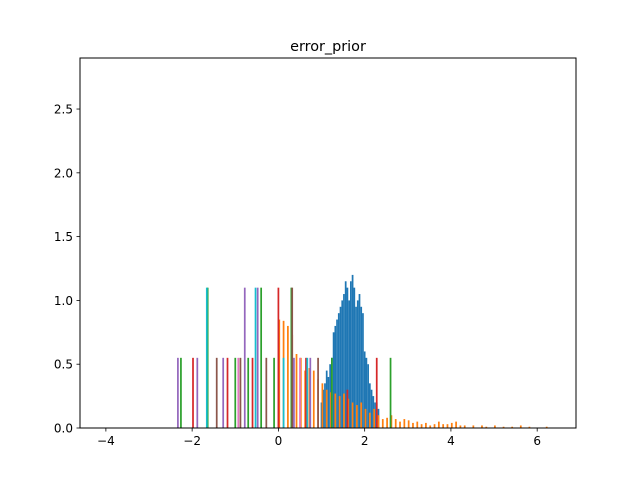 Image resolution: width=640 pixels, height=480 pixels. What do you see at coordinates (365, 441) in the screenshot?
I see `x-tick-label: 2` at bounding box center [365, 441].